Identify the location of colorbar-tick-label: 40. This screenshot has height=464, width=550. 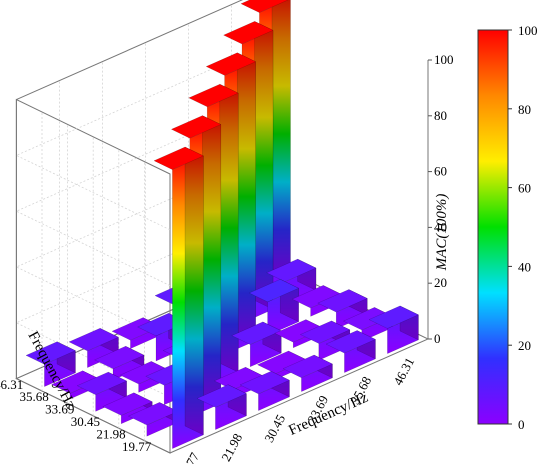
(524, 266).